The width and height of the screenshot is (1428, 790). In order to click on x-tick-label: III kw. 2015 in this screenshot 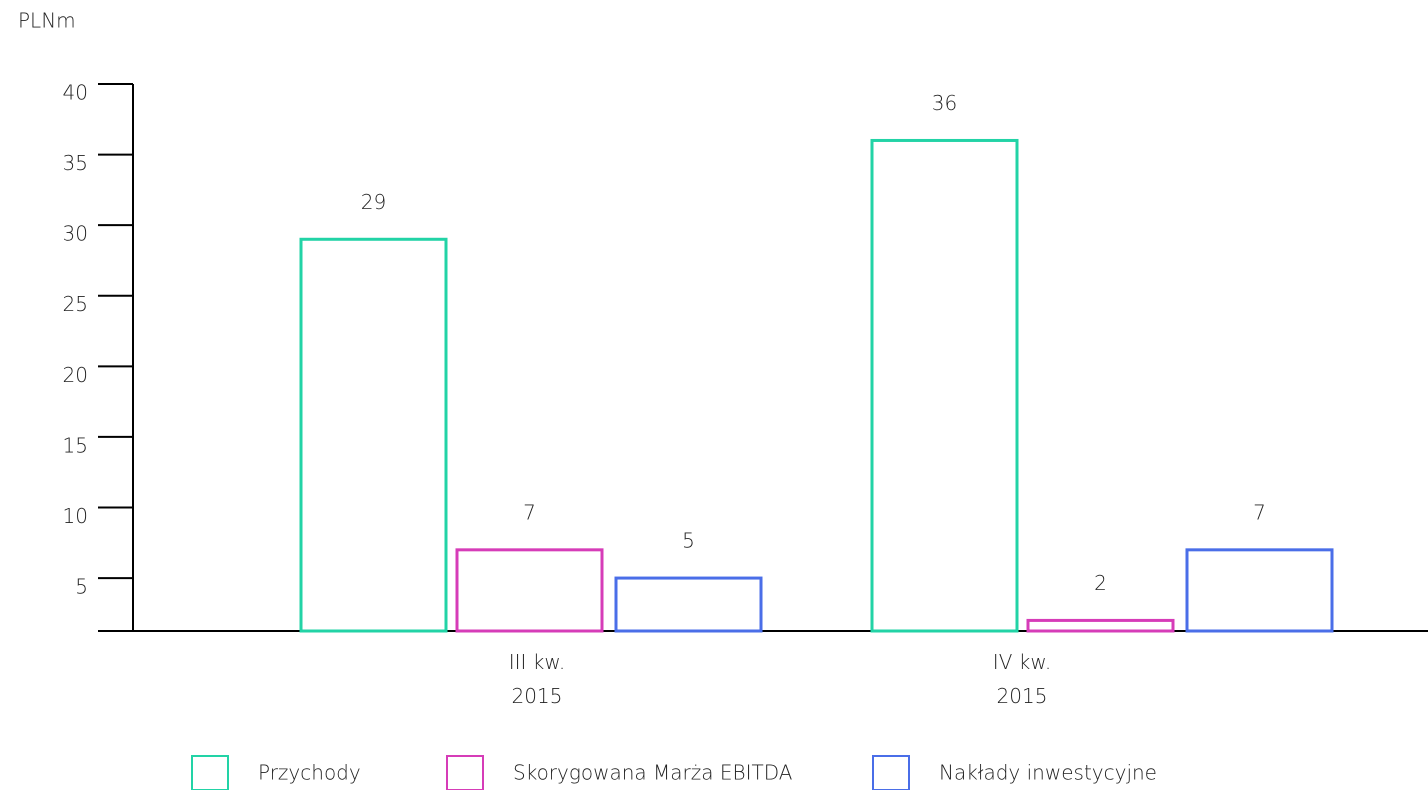, I will do `click(537, 679)`.